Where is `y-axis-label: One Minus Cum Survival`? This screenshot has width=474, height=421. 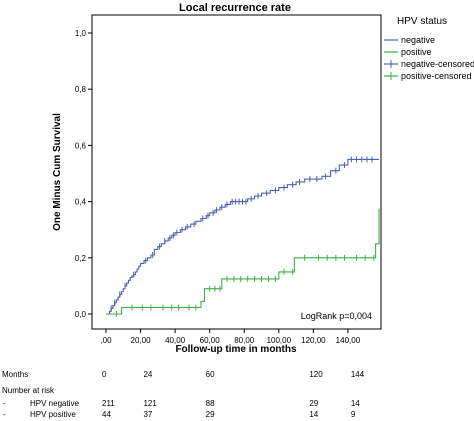
y-axis-label: One Minus Cum Survival is located at coordinates (57, 172).